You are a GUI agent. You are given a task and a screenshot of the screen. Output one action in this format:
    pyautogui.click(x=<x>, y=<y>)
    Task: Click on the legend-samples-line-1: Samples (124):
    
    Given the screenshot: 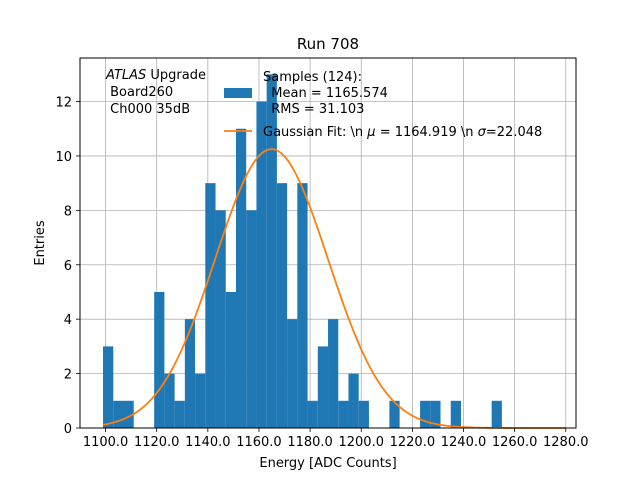 What is the action you would take?
    pyautogui.click(x=312, y=77)
    